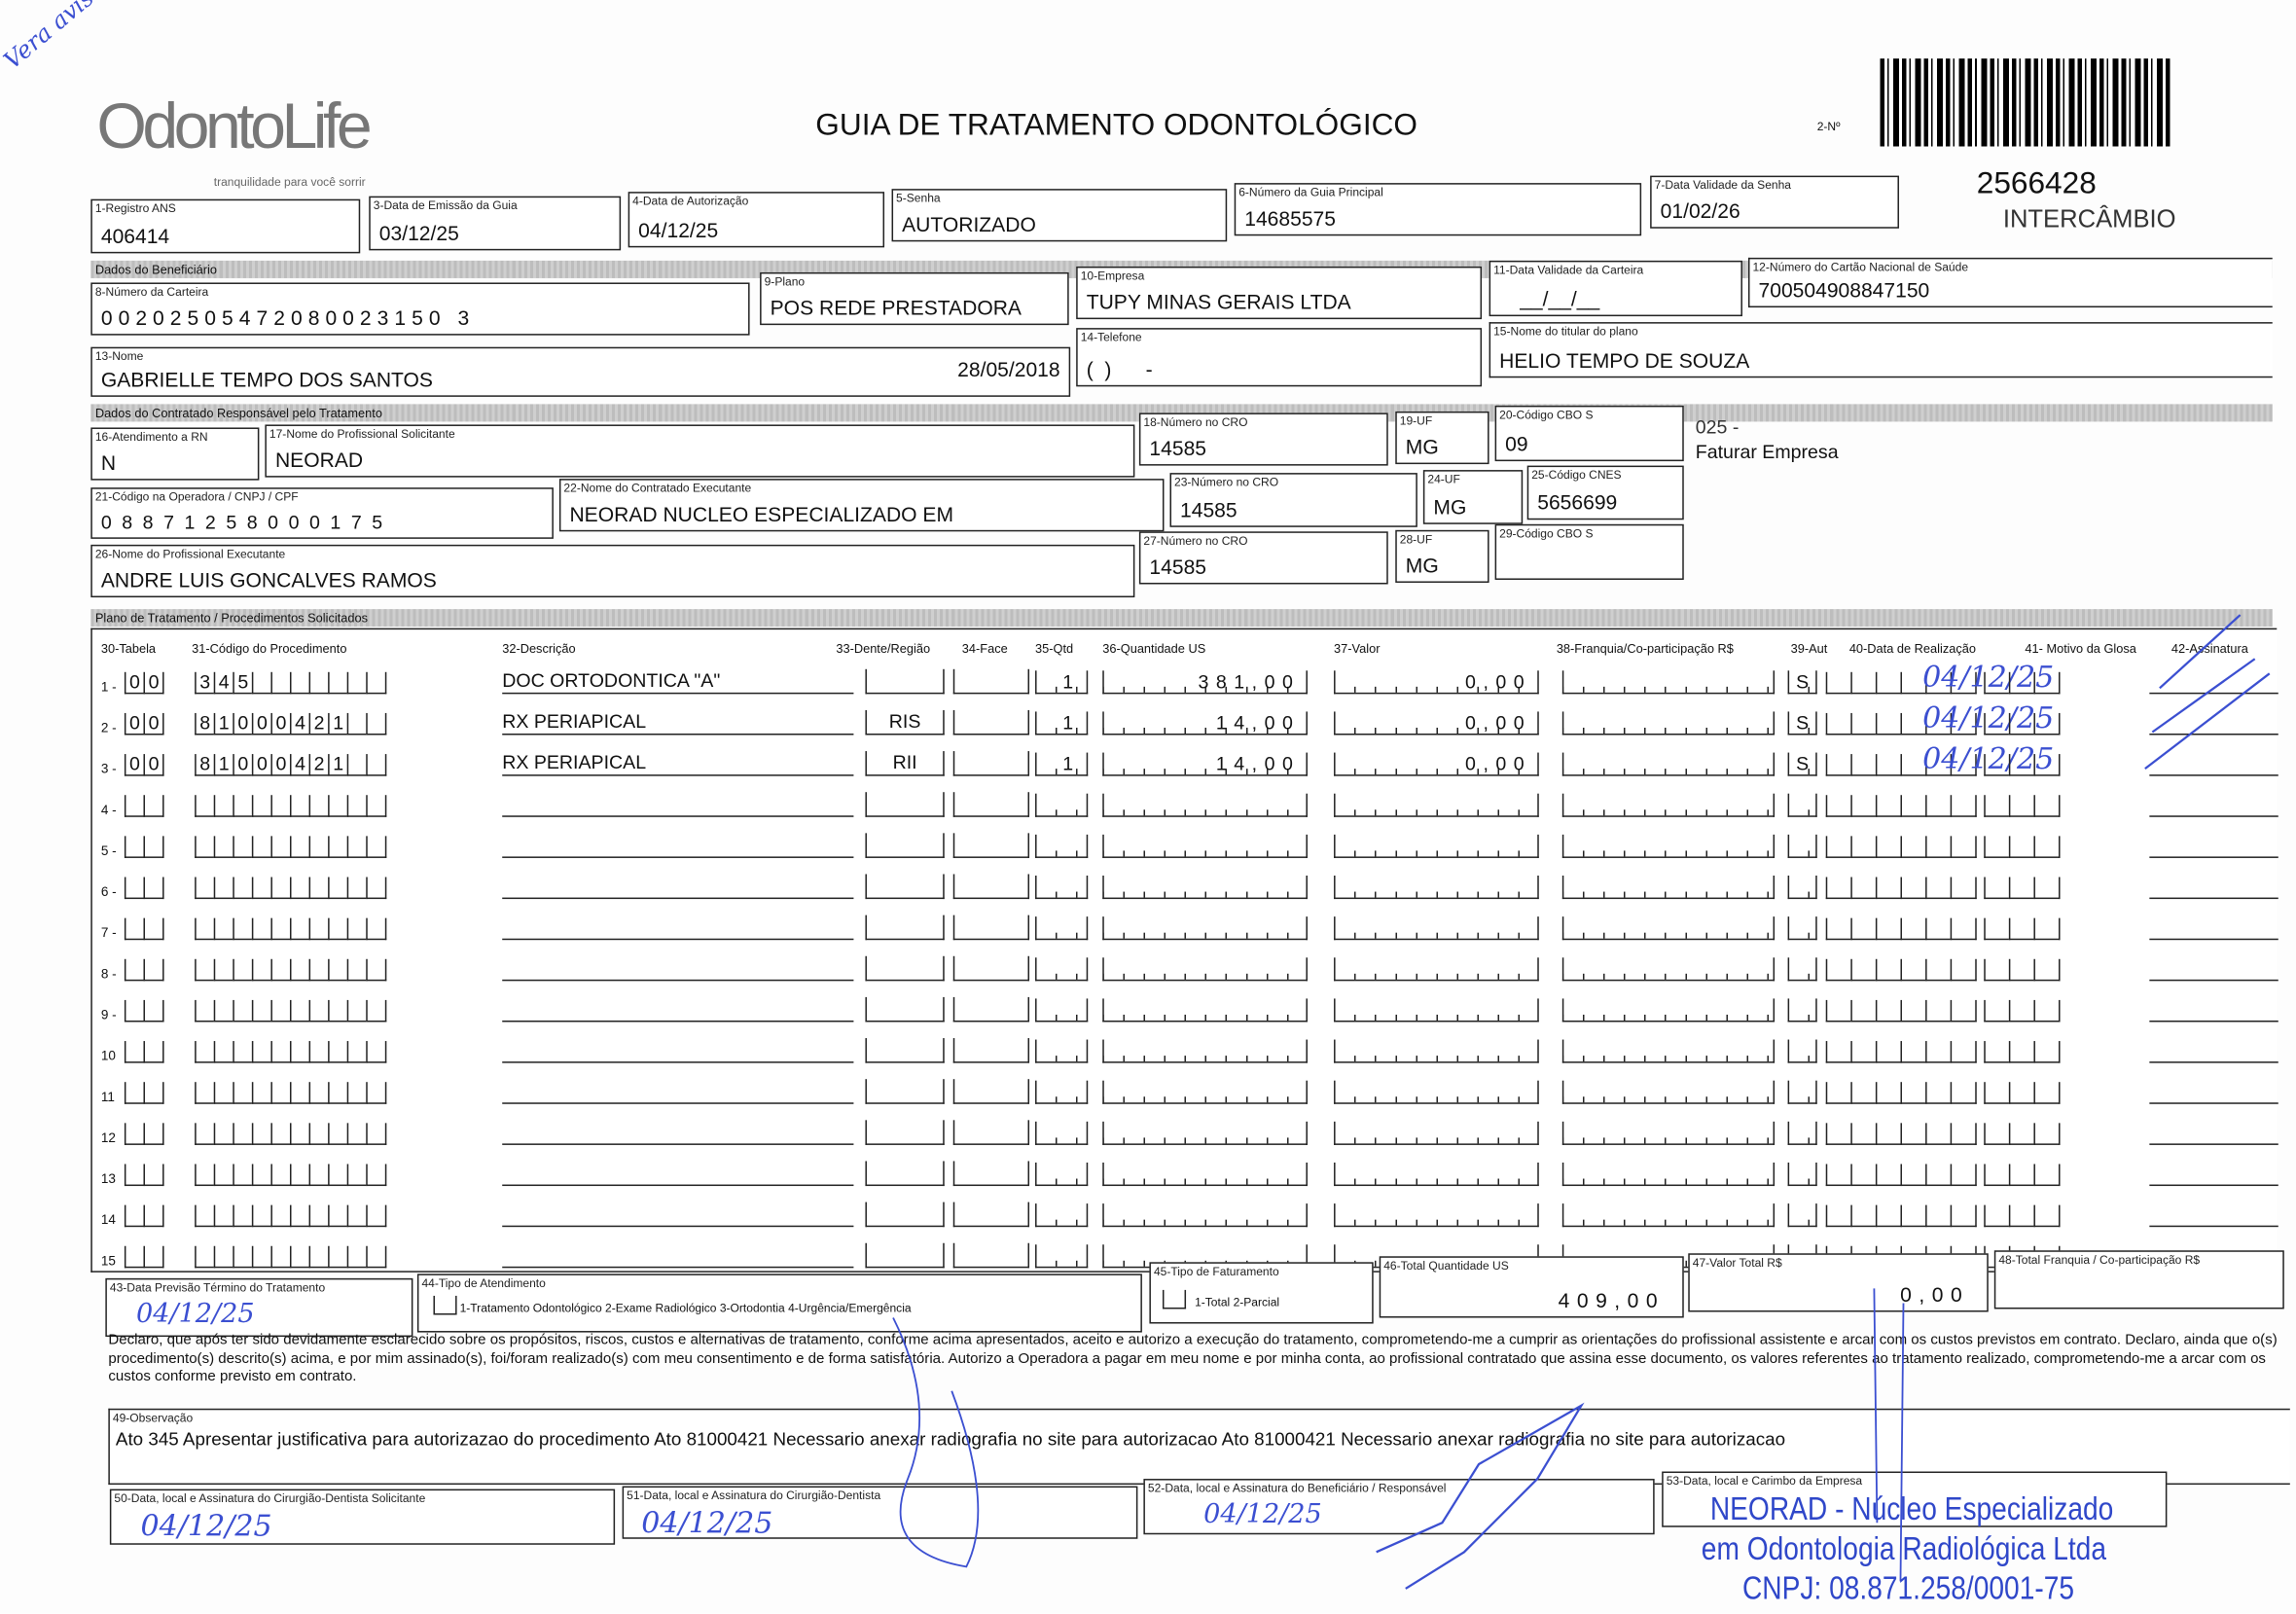 The width and height of the screenshot is (2296, 1614). What do you see at coordinates (1062, 764) in the screenshot?
I see `qtd-field: 1` at bounding box center [1062, 764].